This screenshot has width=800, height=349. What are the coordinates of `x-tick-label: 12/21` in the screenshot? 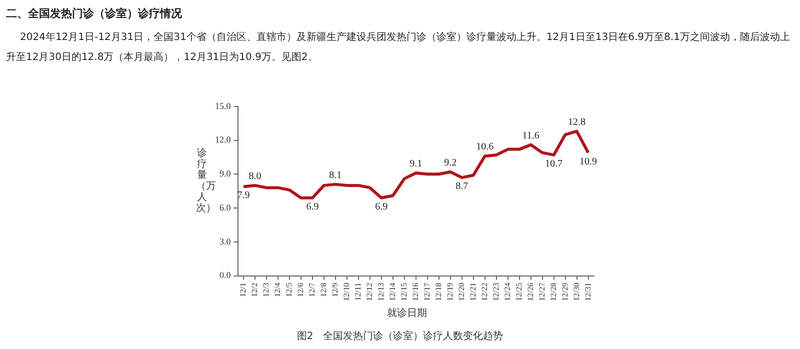 It's located at (473, 292).